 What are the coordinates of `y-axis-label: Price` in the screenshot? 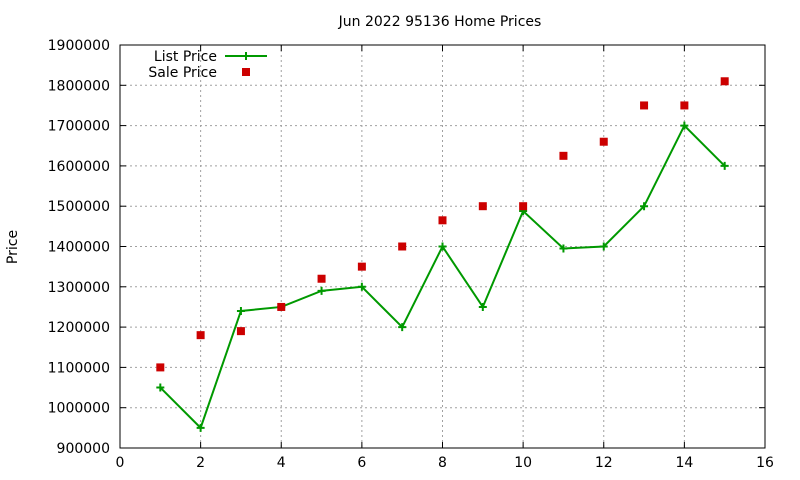 It's located at (13, 247).